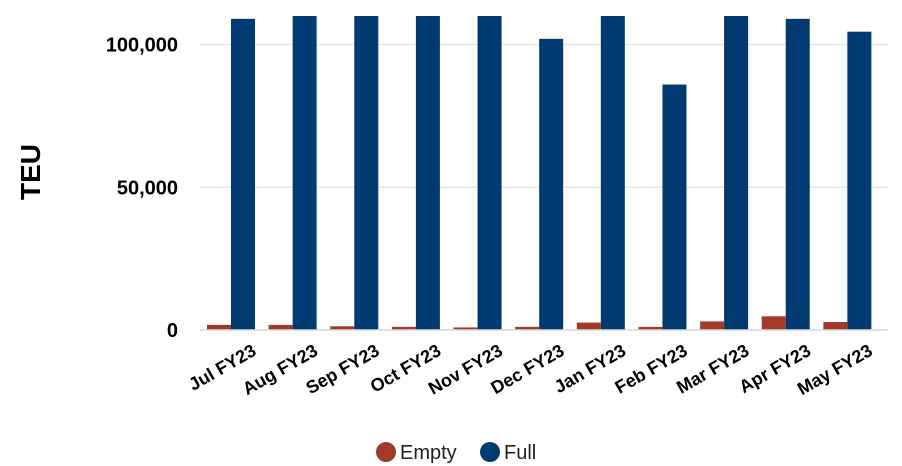 Image resolution: width=902 pixels, height=466 pixels. Describe the element at coordinates (147, 188) in the screenshot. I see `y-tick-label: 50,000` at that location.